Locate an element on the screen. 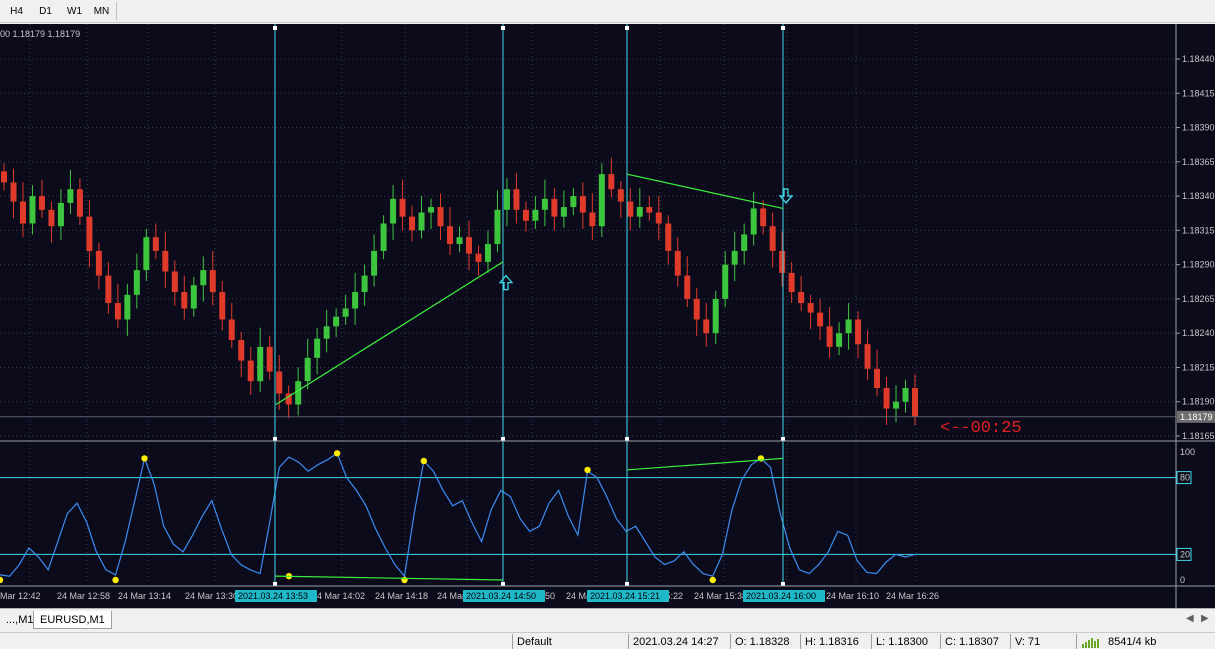 The height and width of the screenshot is (649, 1215). status-high: H: 1.18316 is located at coordinates (832, 642).